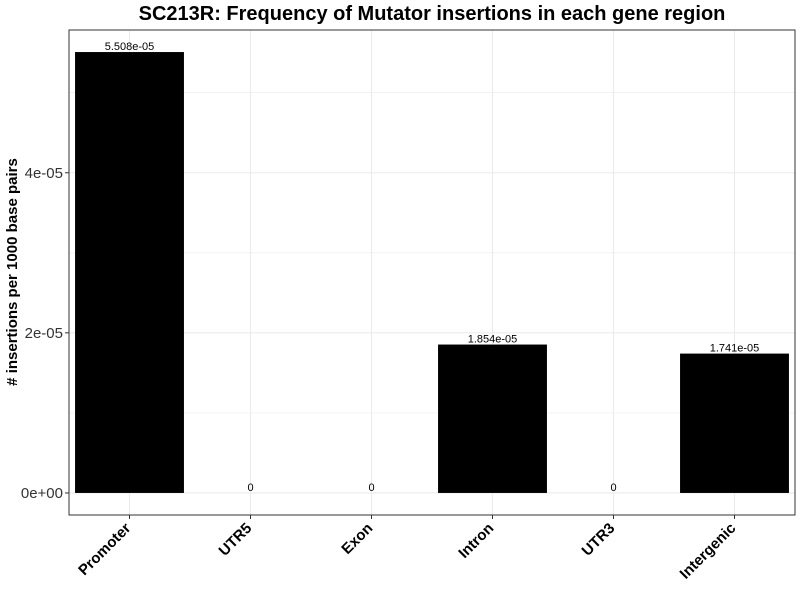 The image size is (800, 600). I want to click on bar-intron, so click(492, 418).